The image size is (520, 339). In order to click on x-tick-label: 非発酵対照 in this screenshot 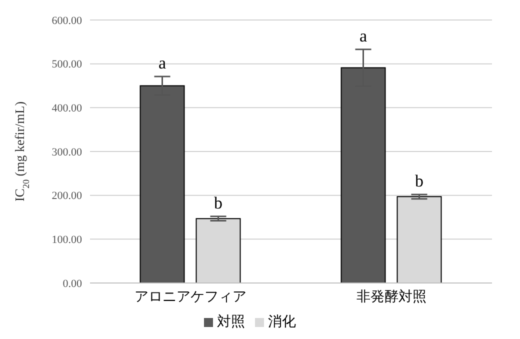, I will do `click(391, 296)`.